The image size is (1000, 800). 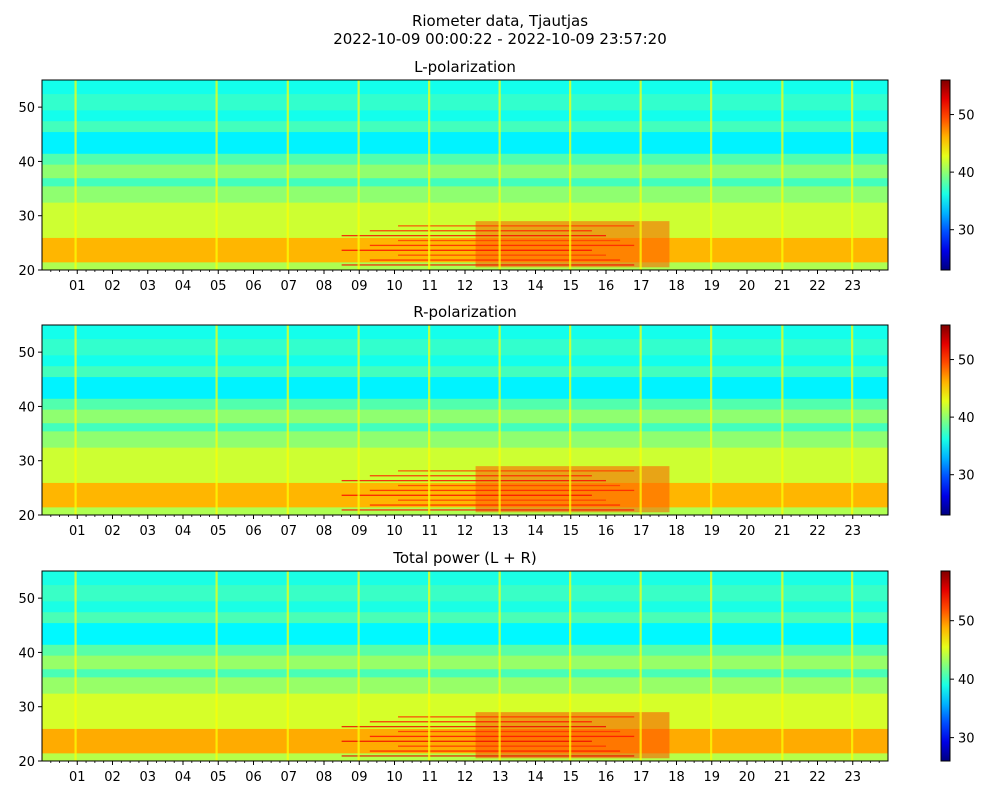 I want to click on colorbar: 30 40 50, so click(x=957, y=175).